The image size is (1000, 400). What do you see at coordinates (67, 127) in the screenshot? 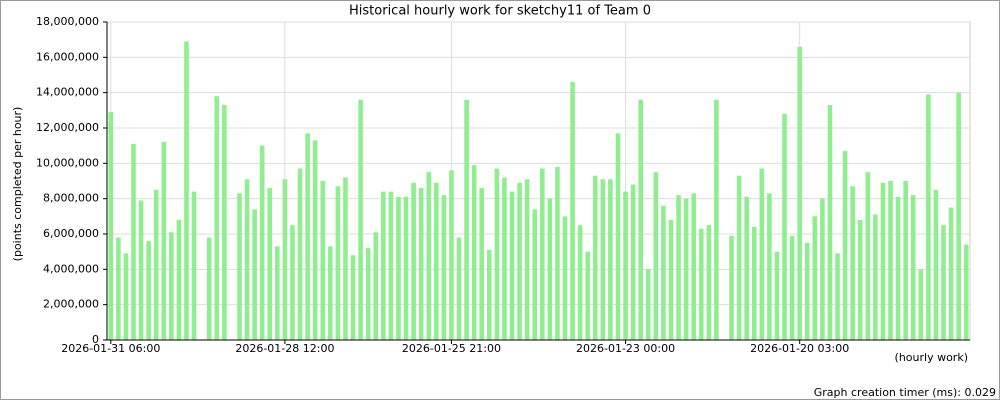
I see `y-tick-label: 12,000,000` at bounding box center [67, 127].